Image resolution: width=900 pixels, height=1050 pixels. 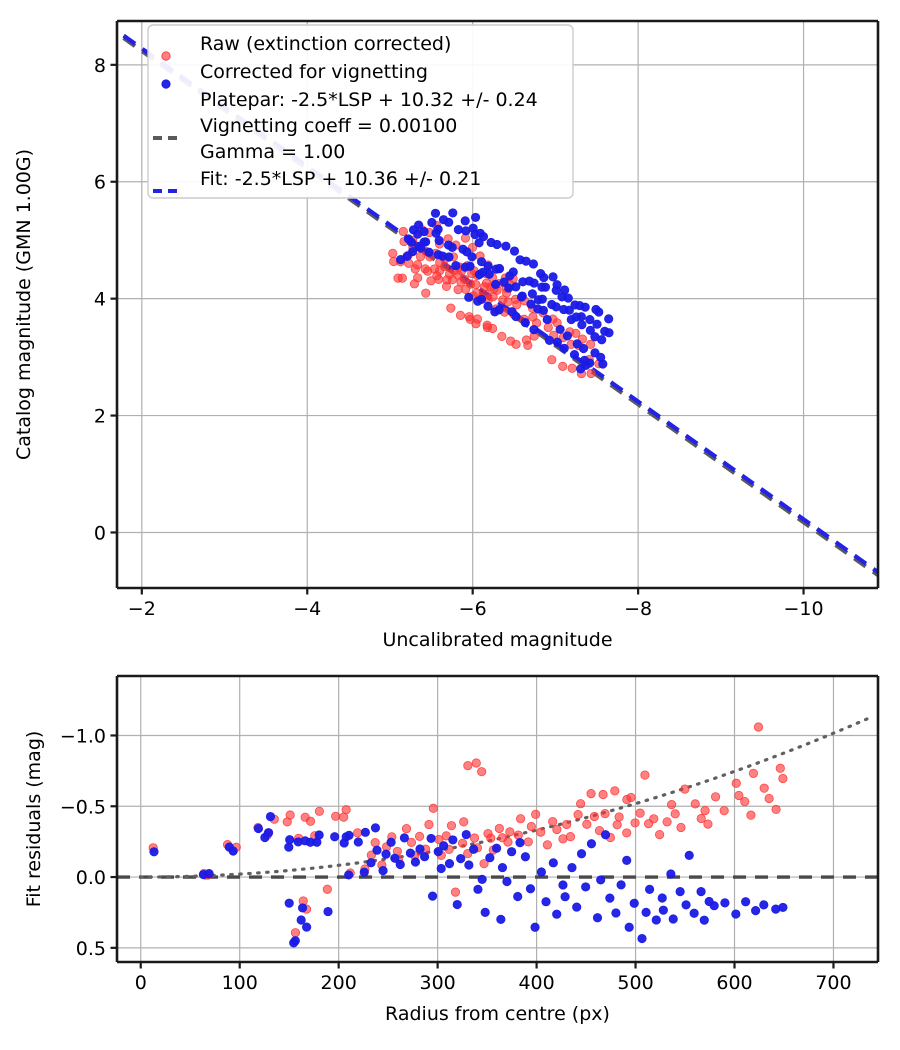 What do you see at coordinates (803, 609) in the screenshot?
I see `xtick-label: −10` at bounding box center [803, 609].